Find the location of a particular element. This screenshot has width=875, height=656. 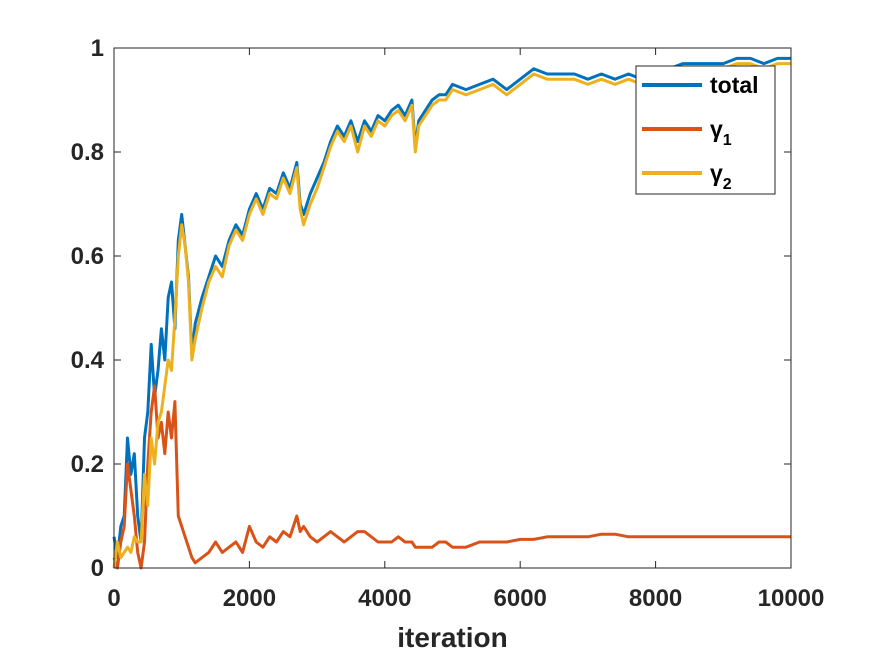

y-tick-label: 0.8 is located at coordinates (87, 152).